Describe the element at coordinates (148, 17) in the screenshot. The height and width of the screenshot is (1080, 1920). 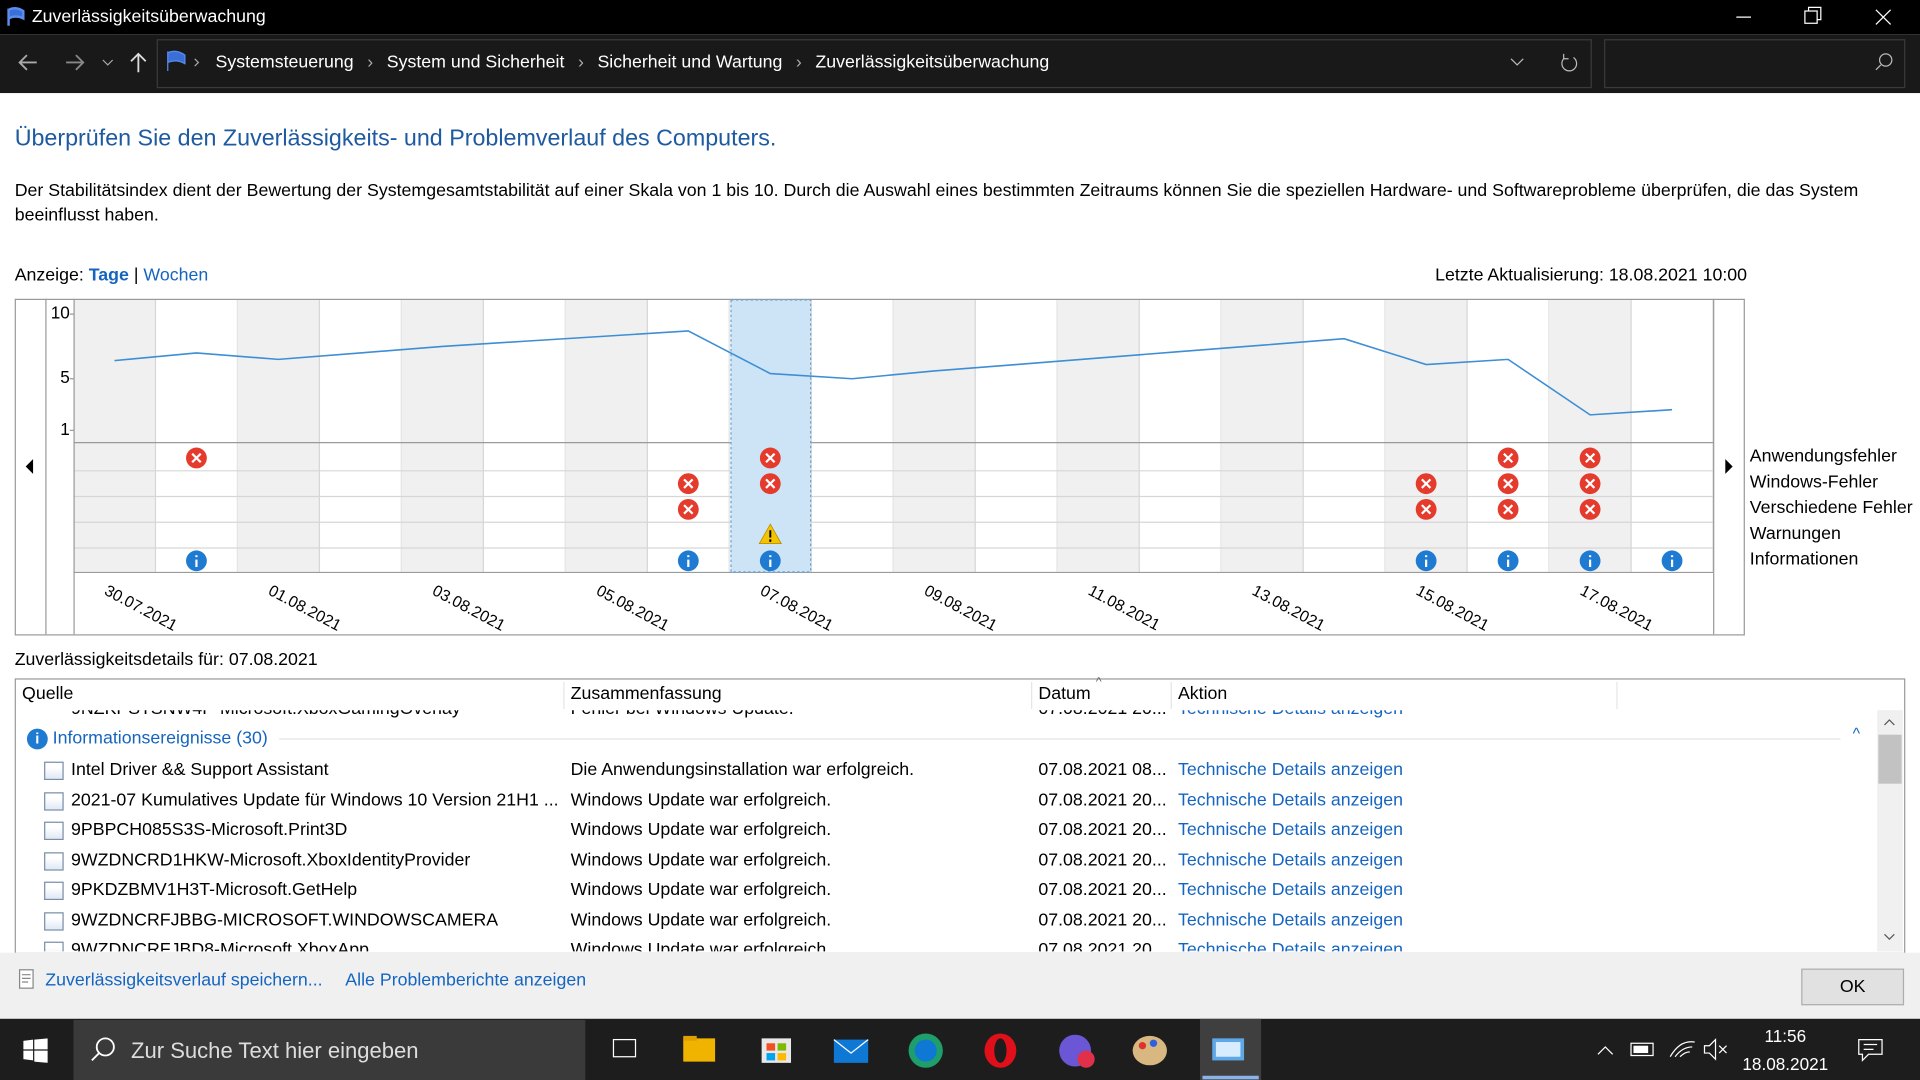
I see `window-title: Zuverlässigkeitsüberwachung` at that location.